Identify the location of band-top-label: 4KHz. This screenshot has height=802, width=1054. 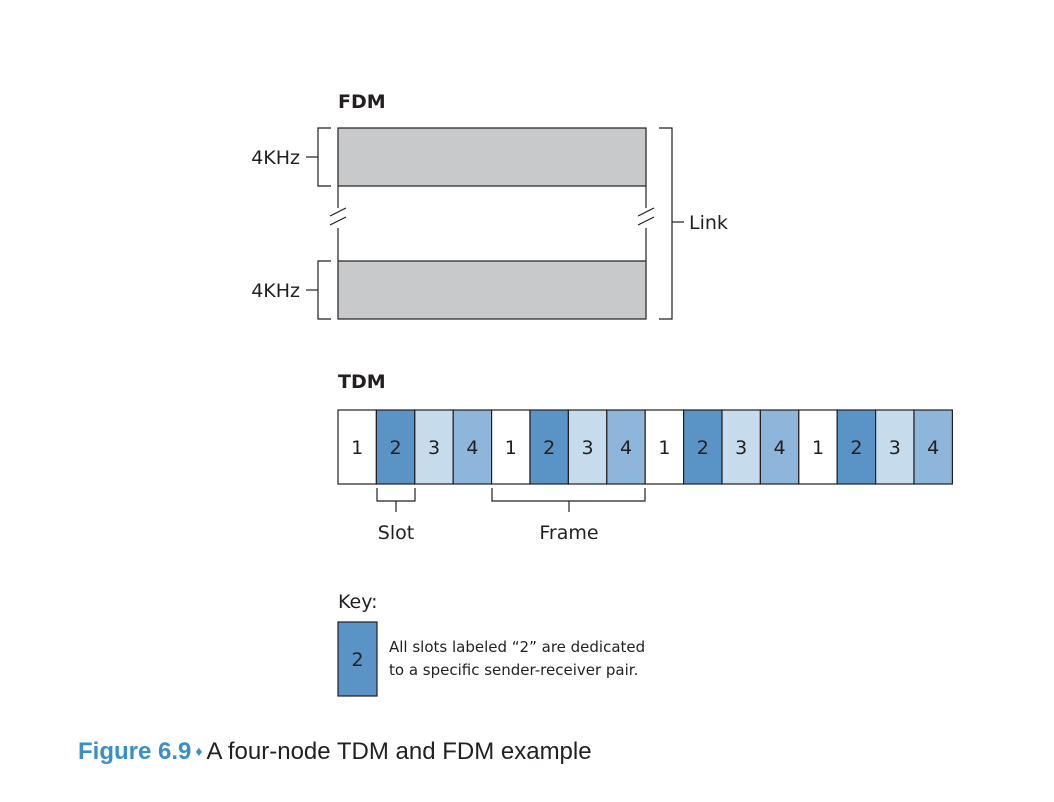
(275, 158).